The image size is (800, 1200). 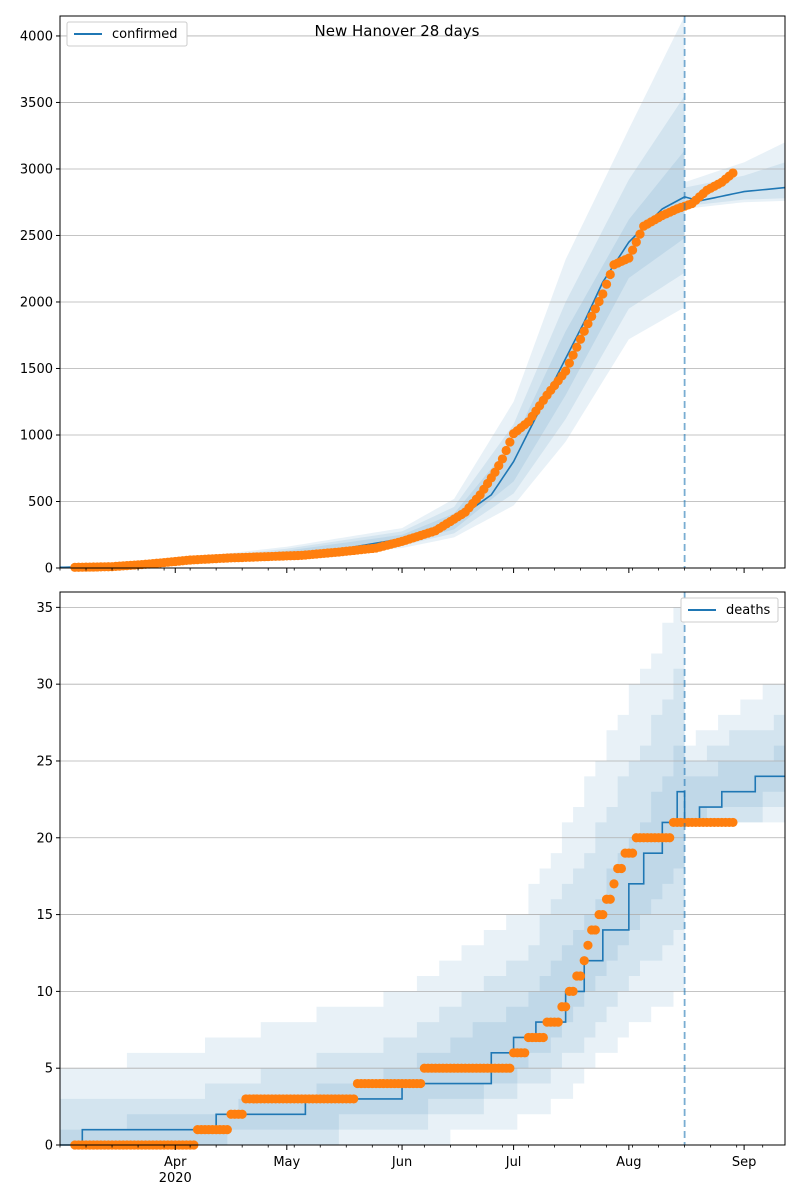 I want to click on legend-label-confirmed: confirmed, so click(x=145, y=34).